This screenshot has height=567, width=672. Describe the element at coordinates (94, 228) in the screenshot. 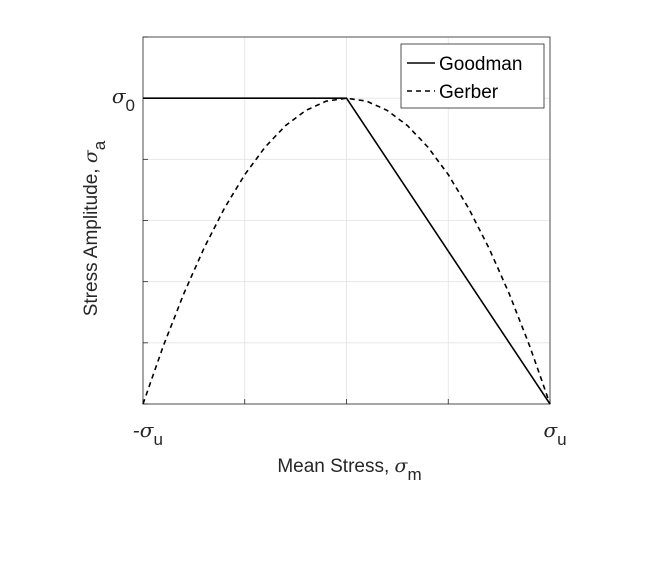

I see `y-axis-label: Stress Amplitude, σa` at that location.